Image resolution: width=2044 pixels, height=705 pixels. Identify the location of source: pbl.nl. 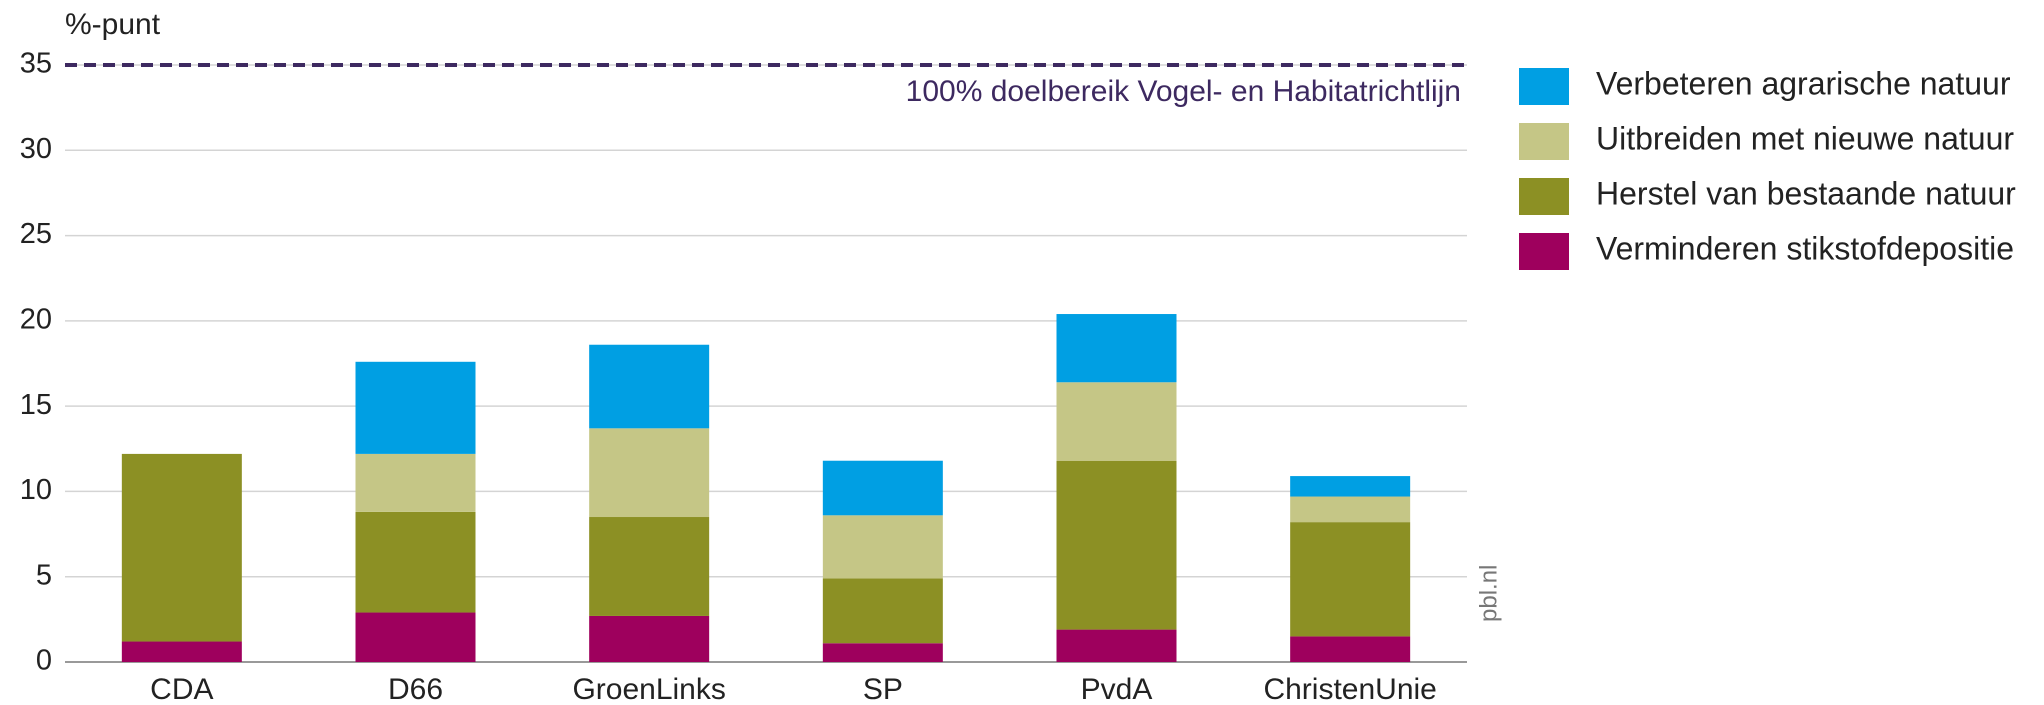
(1488, 593).